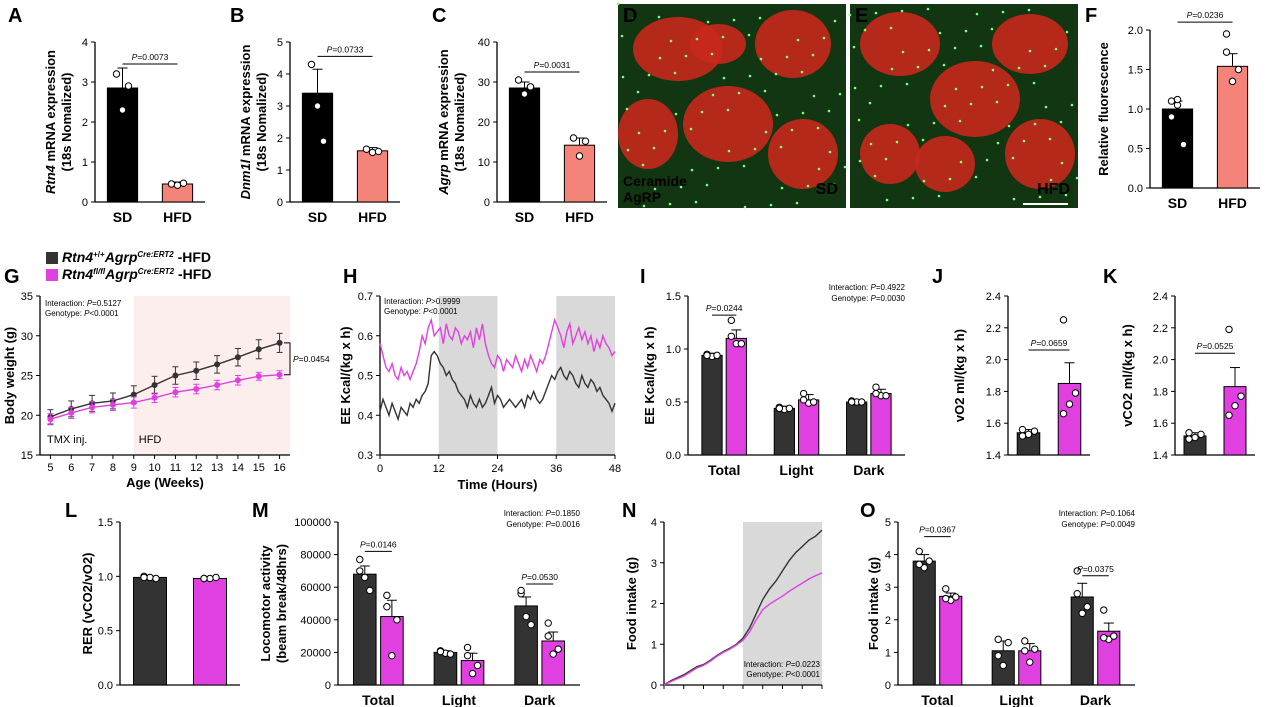 This screenshot has height=707, width=1269. Describe the element at coordinates (67, 440) in the screenshot. I see `annotation-tmx: TMX inj.` at that location.